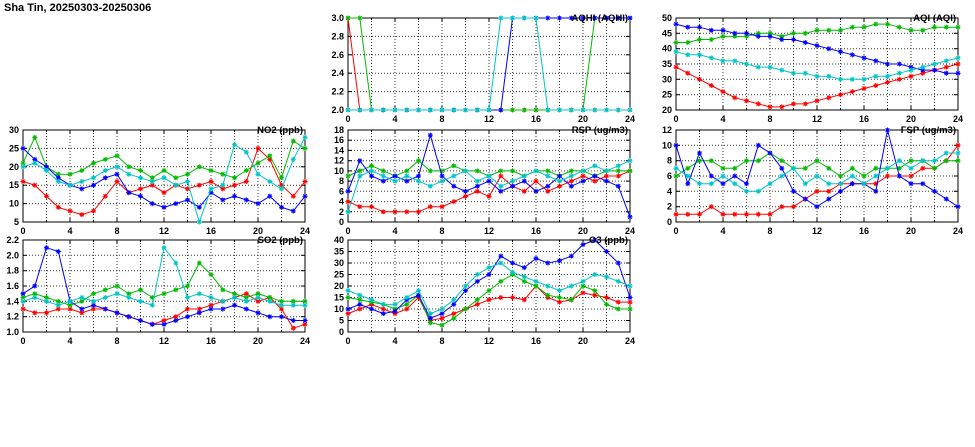 This screenshot has height=447, width=975. Describe the element at coordinates (600, 130) in the screenshot. I see `chart-title-rsp: RSP (ug/m3)` at that location.